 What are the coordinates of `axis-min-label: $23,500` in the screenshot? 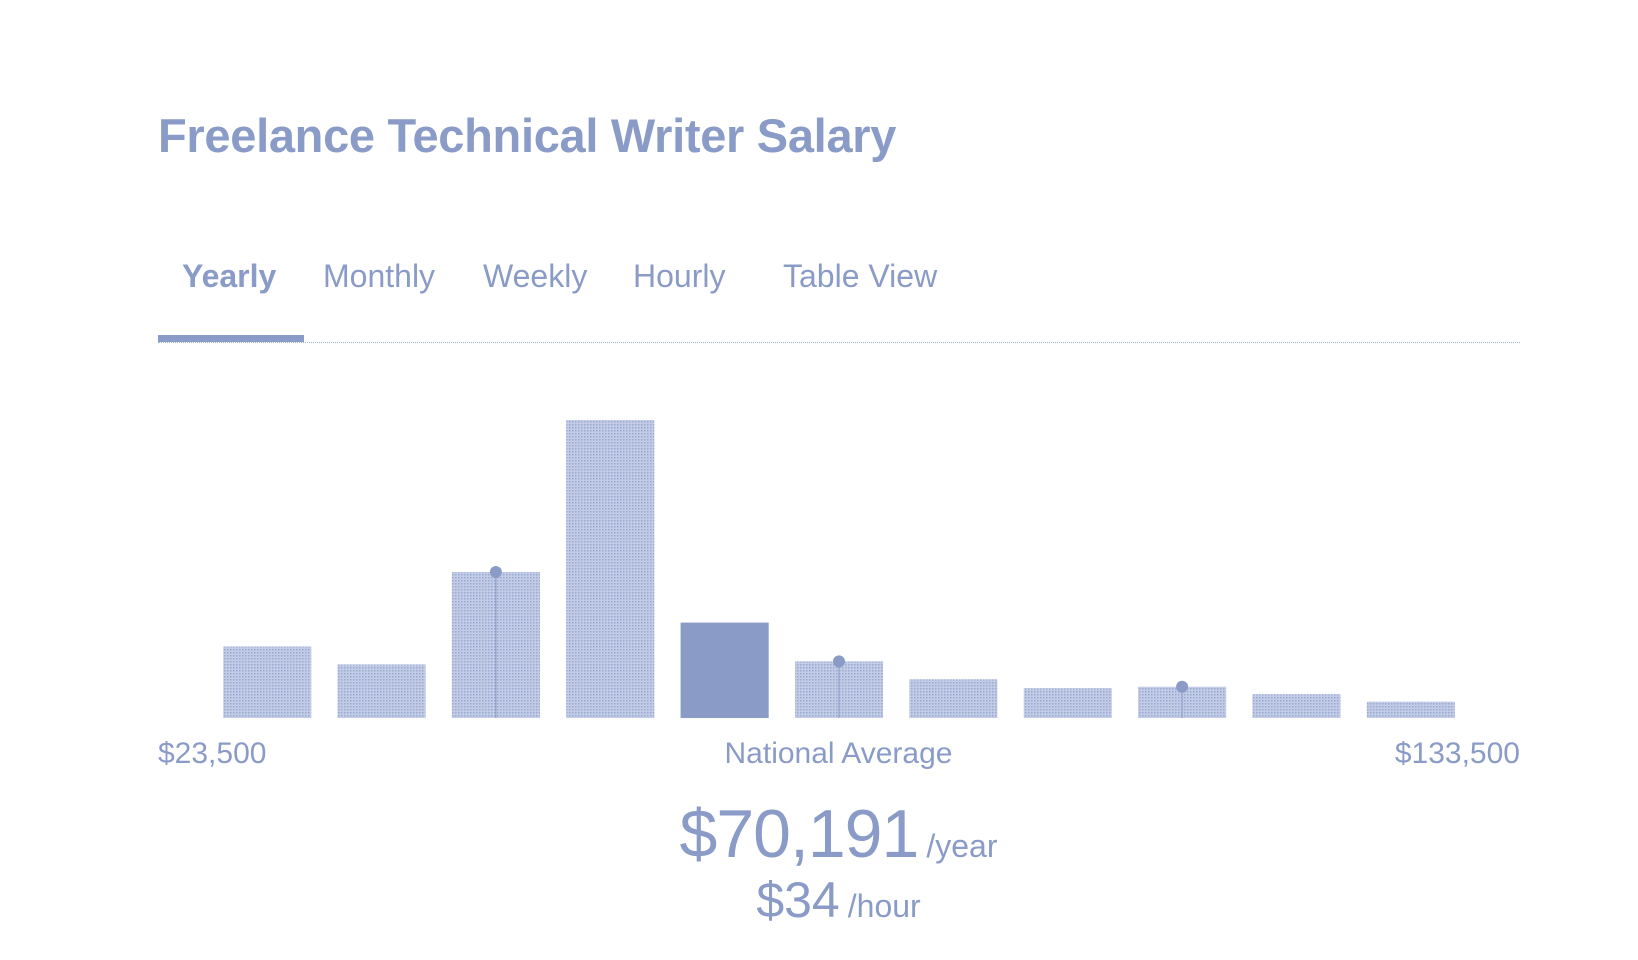 It's located at (212, 753).